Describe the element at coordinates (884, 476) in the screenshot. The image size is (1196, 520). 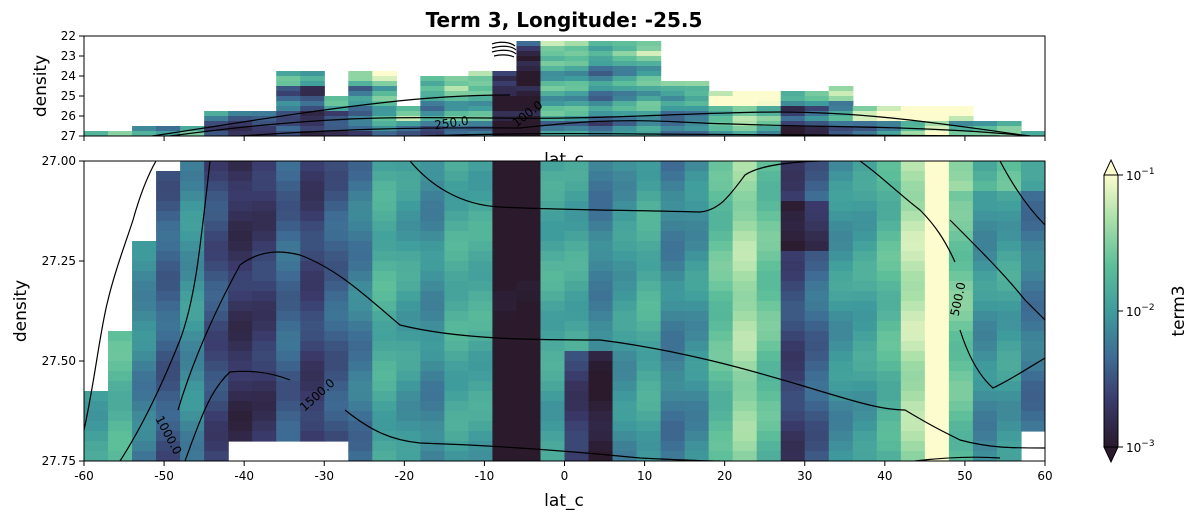
I see `x-tick-label: 40` at that location.